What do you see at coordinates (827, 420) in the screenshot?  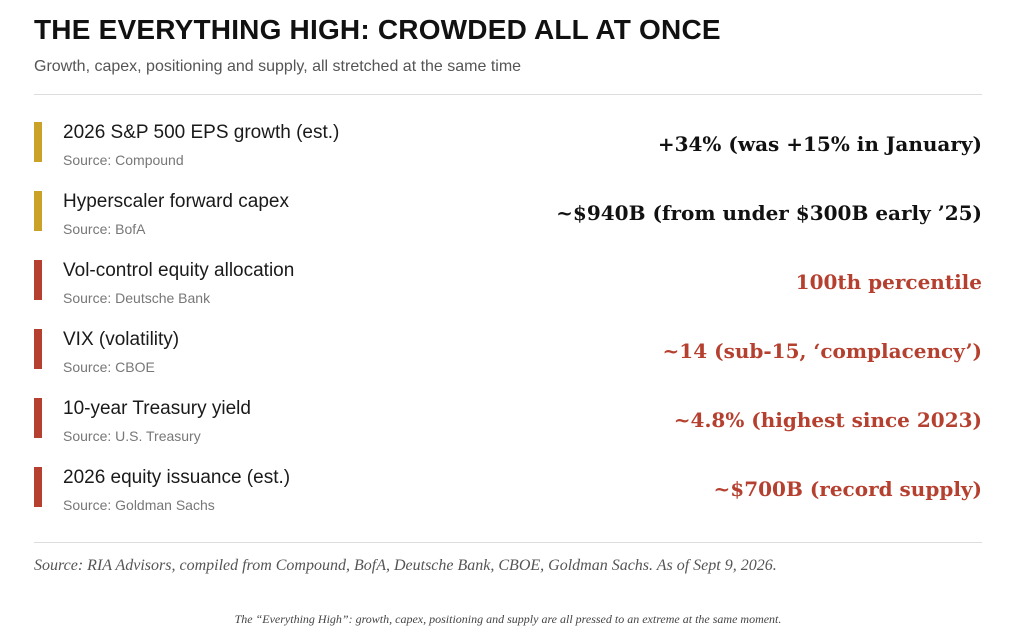 I see `metric-value: ~4.8% (highest since 2023)` at bounding box center [827, 420].